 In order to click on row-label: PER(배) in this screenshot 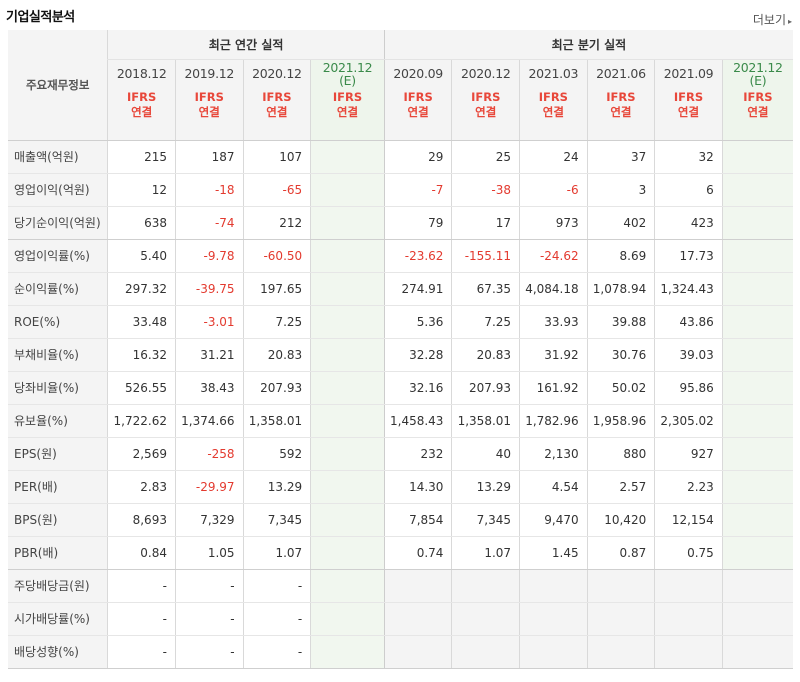, I will do `click(58, 487)`.